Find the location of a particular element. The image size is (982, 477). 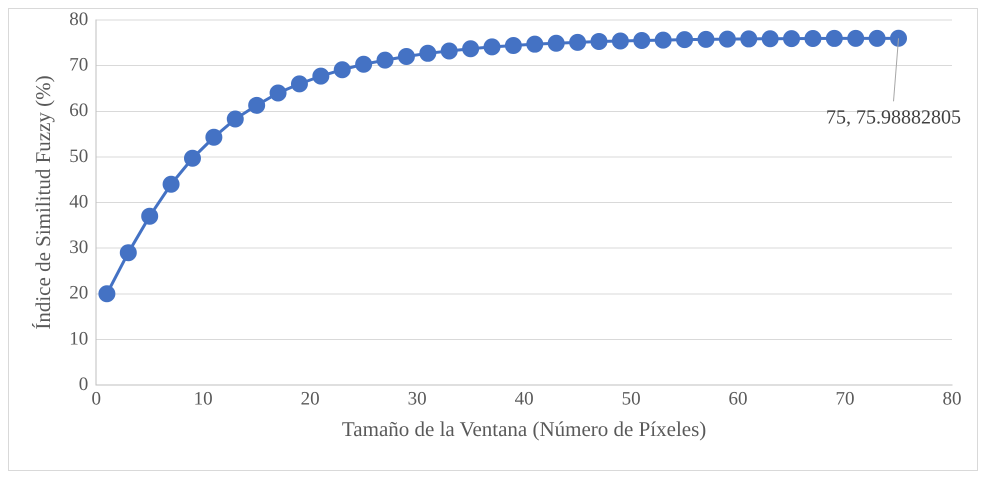

y-tick-label: 20 is located at coordinates (78, 293).